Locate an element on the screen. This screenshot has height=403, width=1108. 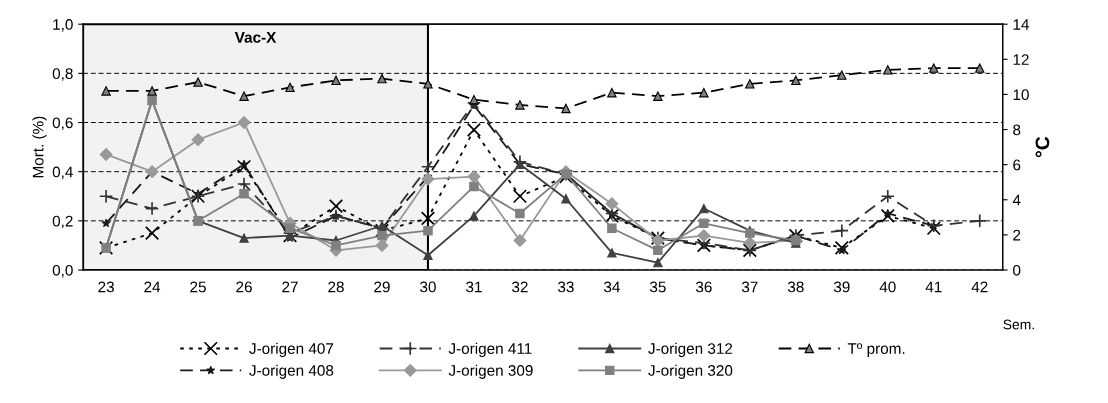
y-tick-label: 0,2 is located at coordinates (62, 222).